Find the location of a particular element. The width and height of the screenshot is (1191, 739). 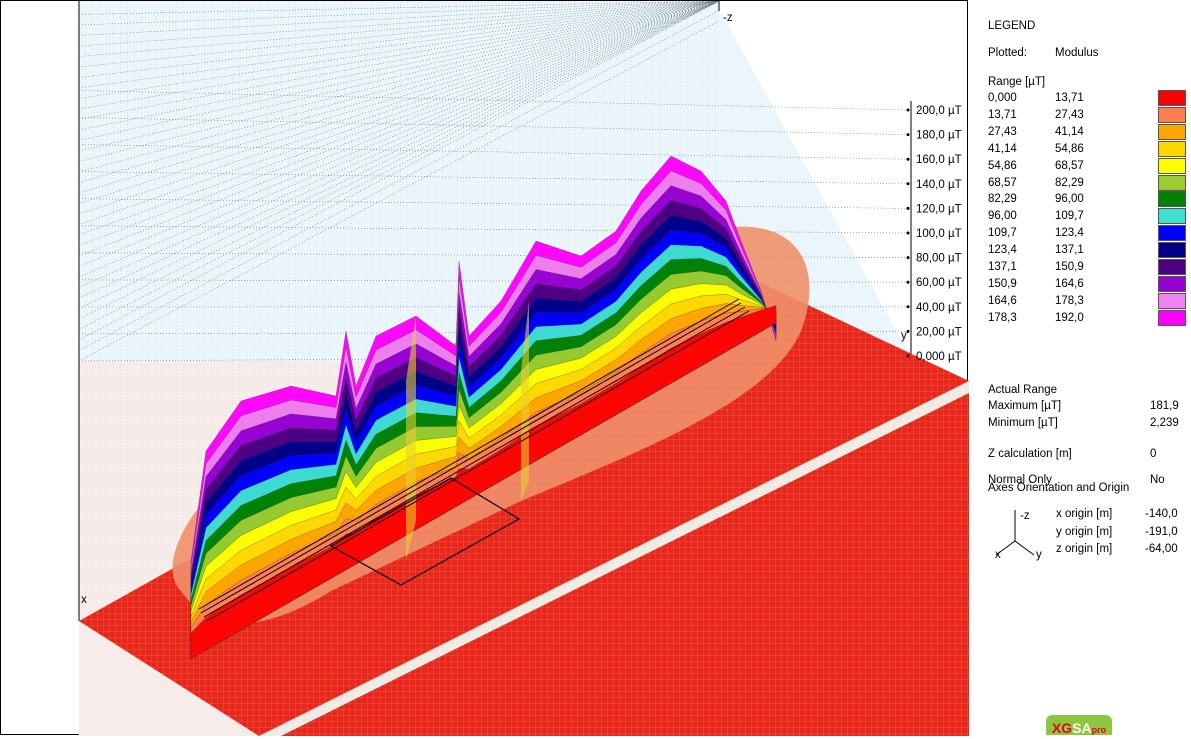

range-to: 27,43 is located at coordinates (1069, 115).